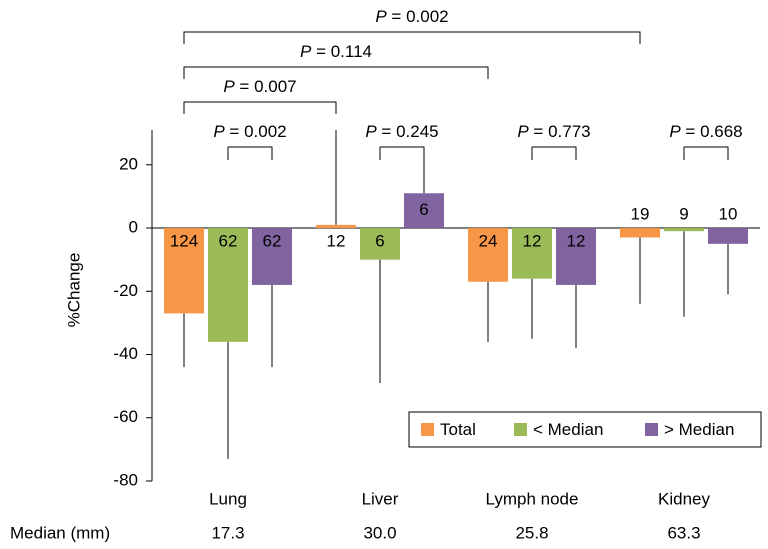 The height and width of the screenshot is (549, 768). Describe the element at coordinates (568, 429) in the screenshot. I see `legend-label: < Median` at that location.